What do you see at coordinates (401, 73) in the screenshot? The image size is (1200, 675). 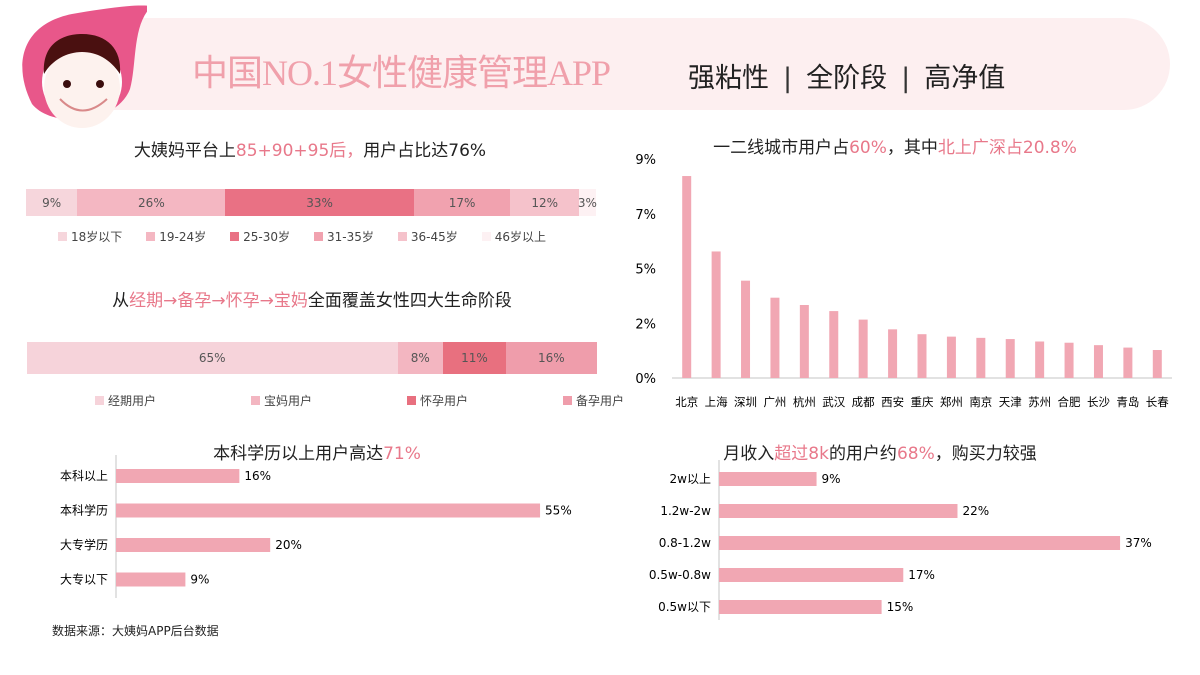 I see `header-title: 中国NO.1女性健康管理APP` at bounding box center [401, 73].